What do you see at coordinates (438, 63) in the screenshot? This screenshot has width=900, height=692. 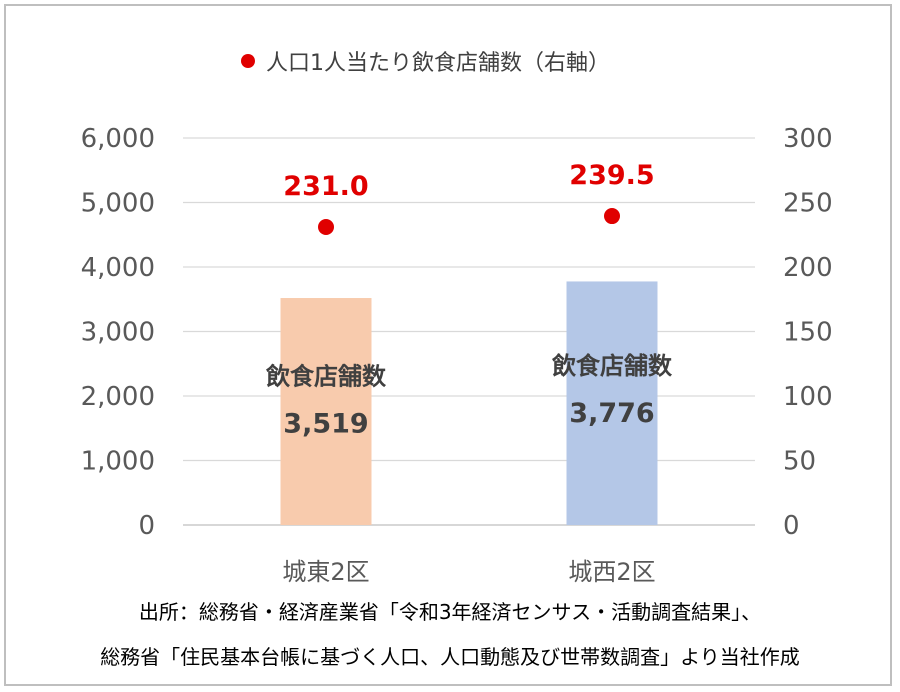 I see `legend-label: 人口1人当たり飲食店舗数（右軸）` at bounding box center [438, 63].